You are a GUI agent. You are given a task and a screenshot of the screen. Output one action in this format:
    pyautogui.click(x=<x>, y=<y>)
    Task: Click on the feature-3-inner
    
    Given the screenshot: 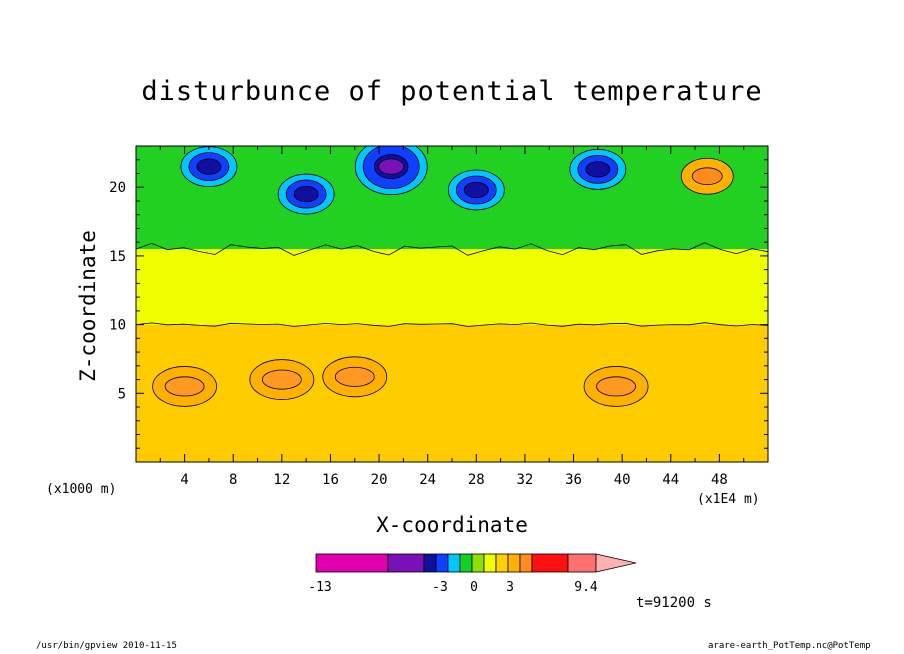 What is the action you would take?
    pyautogui.click(x=476, y=190)
    